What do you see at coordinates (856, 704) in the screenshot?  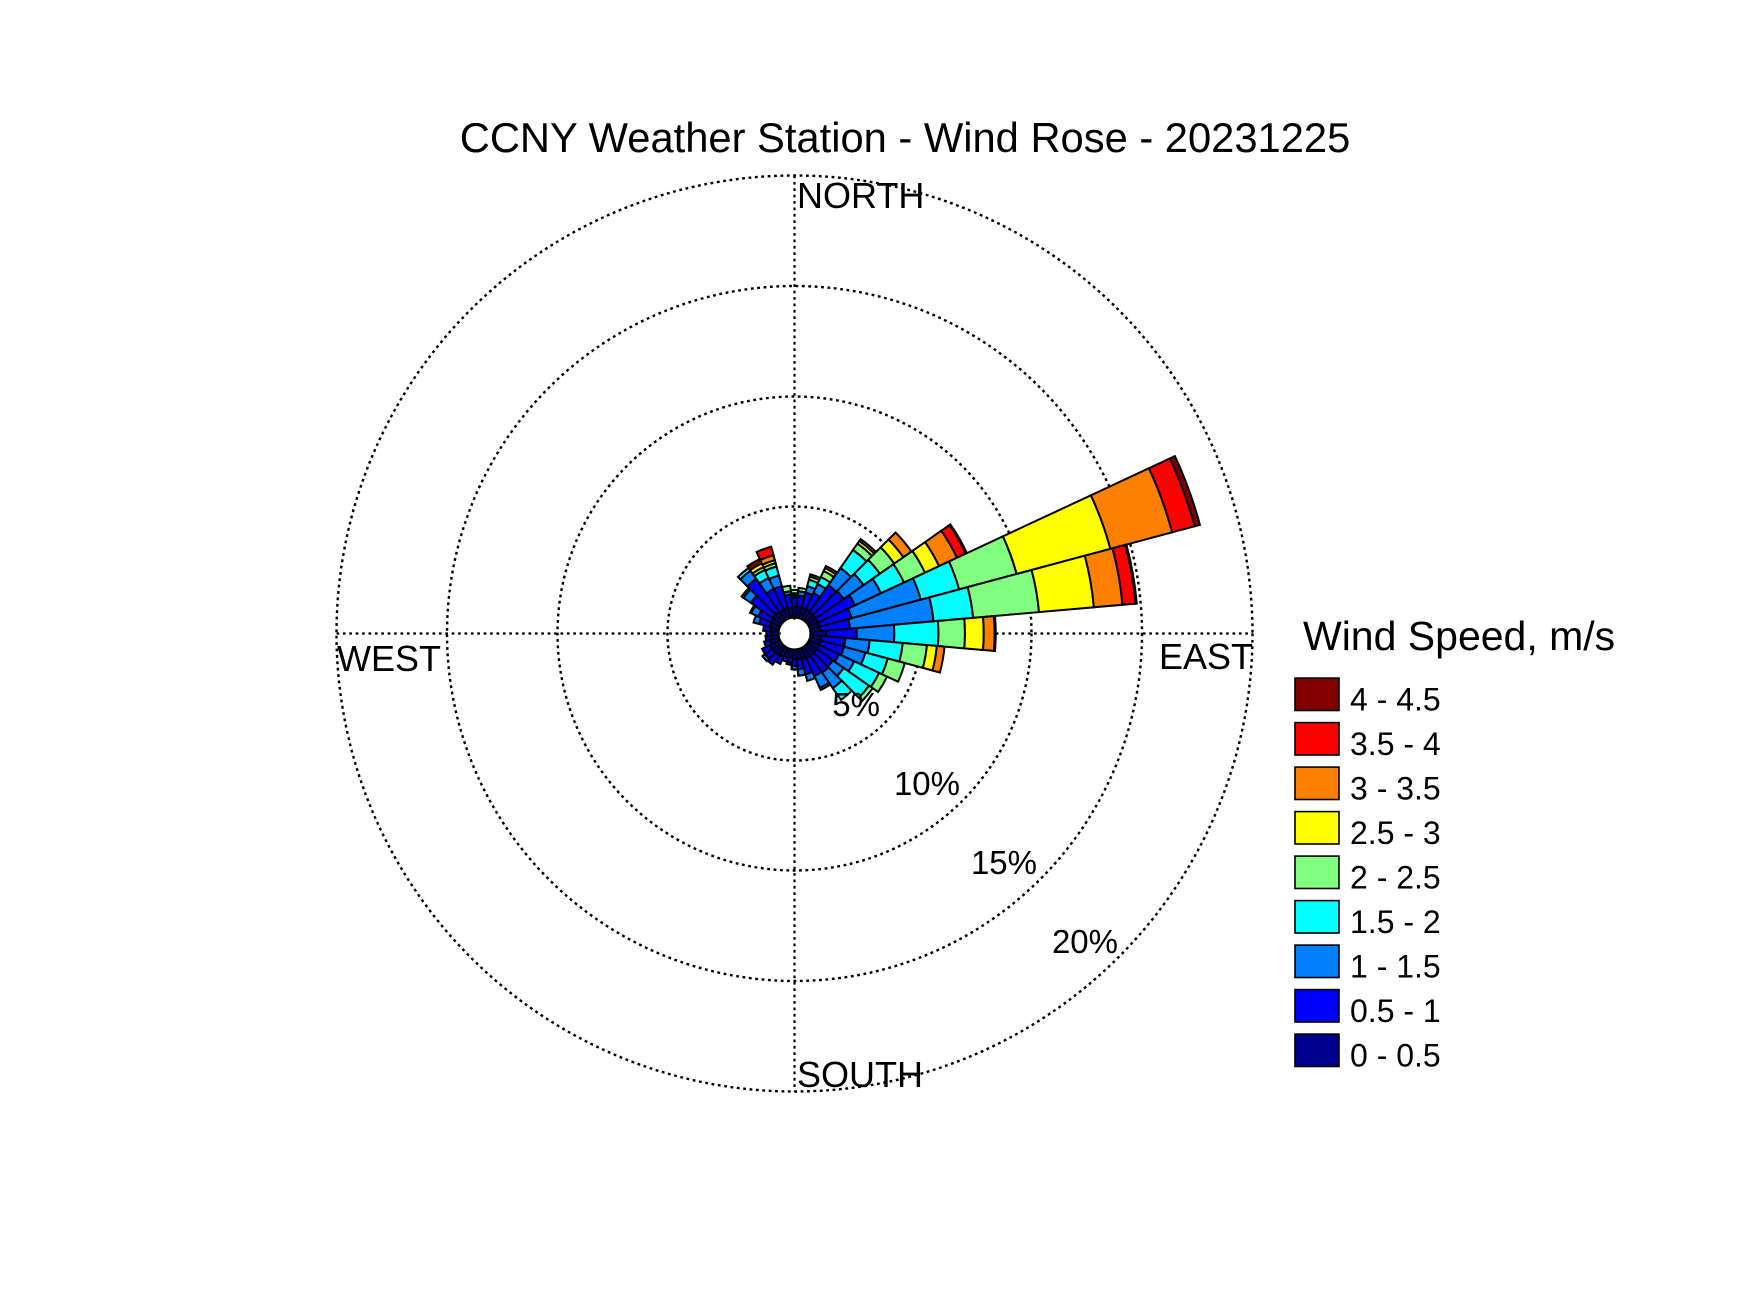 I see `svg-text: 5%` at bounding box center [856, 704].